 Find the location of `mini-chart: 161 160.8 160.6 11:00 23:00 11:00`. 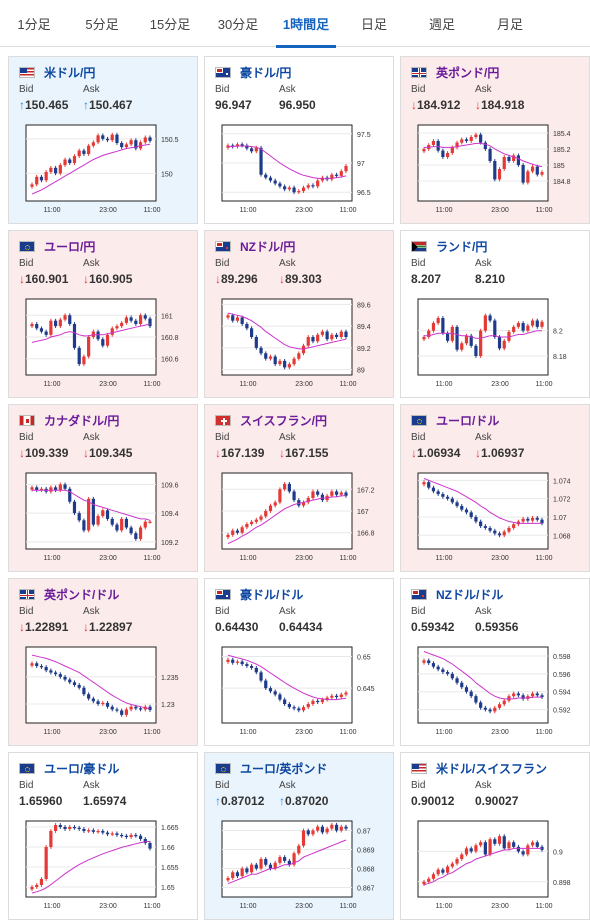

mini-chart: 161 160.8 160.6 11:00 23:00 11:00 is located at coordinates (104, 343).